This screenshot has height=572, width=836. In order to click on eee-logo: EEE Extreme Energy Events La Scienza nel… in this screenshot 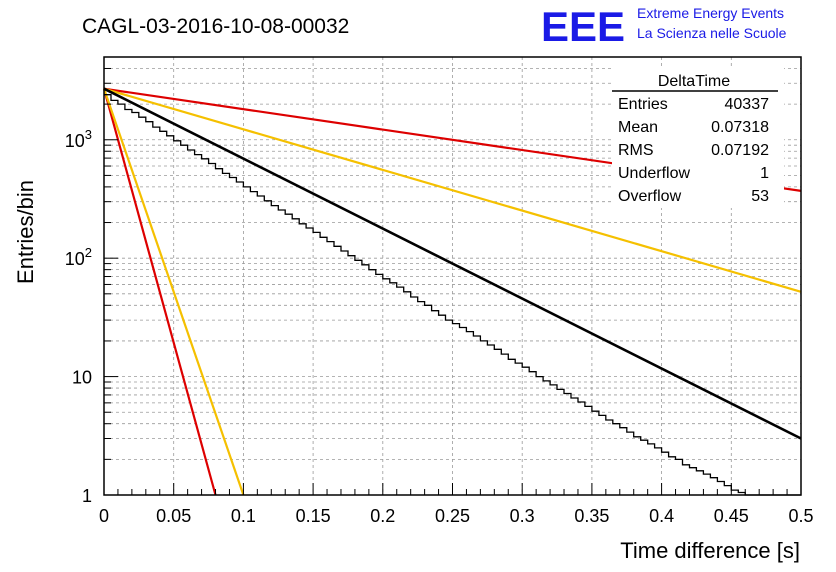, I will do `click(664, 26)`.